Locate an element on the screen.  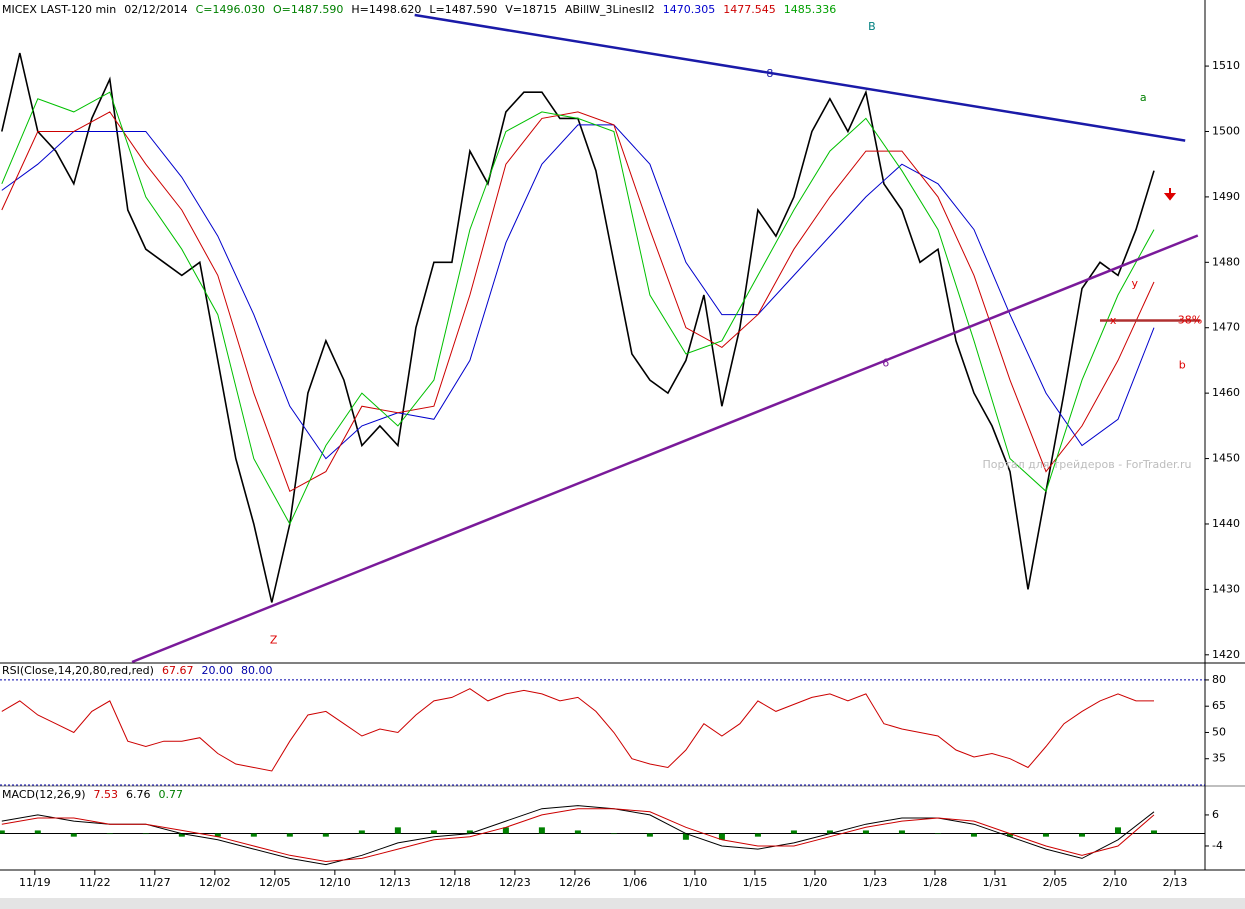
y-tick-label: 80 is located at coordinates (1219, 679).